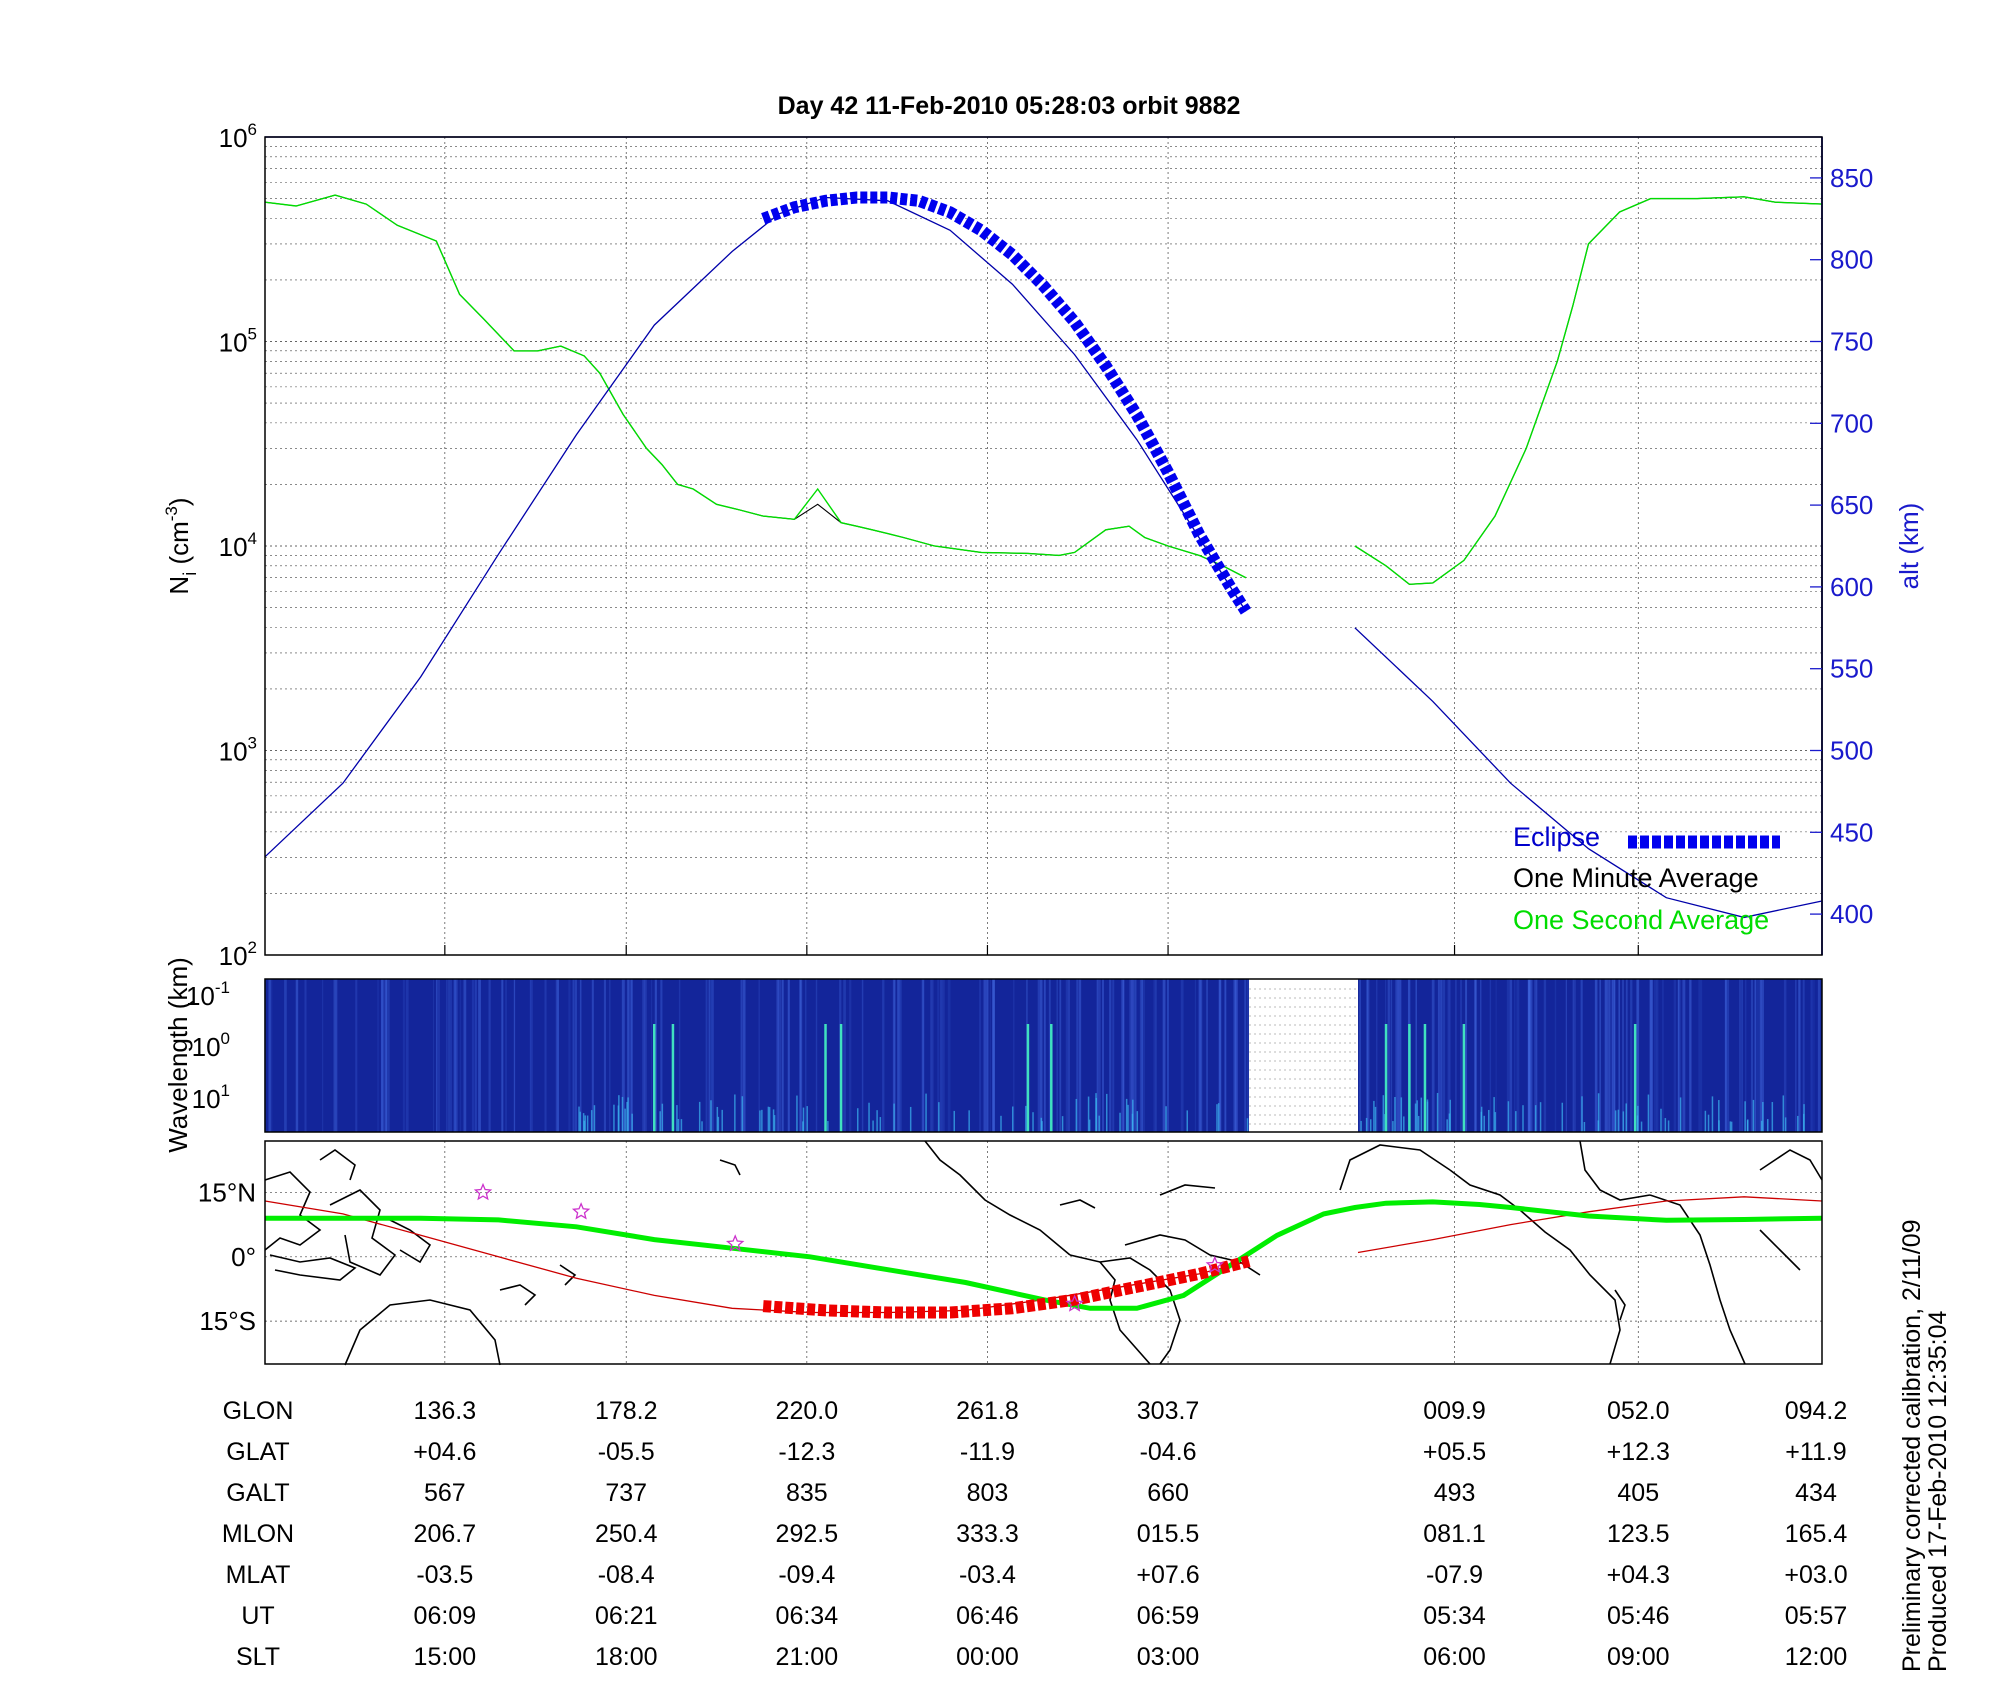 The image size is (2000, 1700). What do you see at coordinates (444, 1452) in the screenshot?
I see `table-cell: +04.6` at bounding box center [444, 1452].